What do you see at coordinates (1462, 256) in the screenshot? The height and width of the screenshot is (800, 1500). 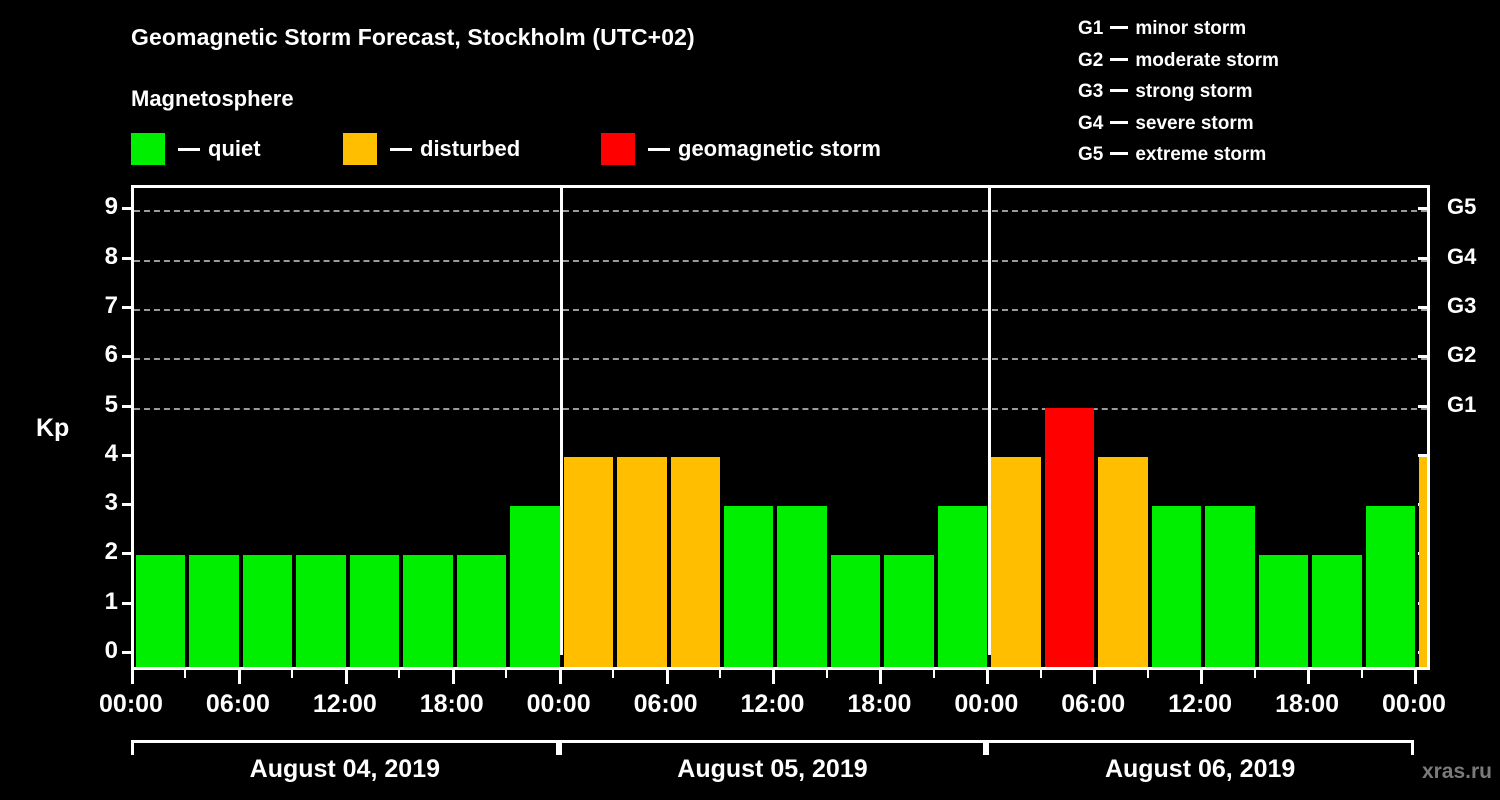 I see `y2-tick-label-g4: G4` at bounding box center [1462, 256].